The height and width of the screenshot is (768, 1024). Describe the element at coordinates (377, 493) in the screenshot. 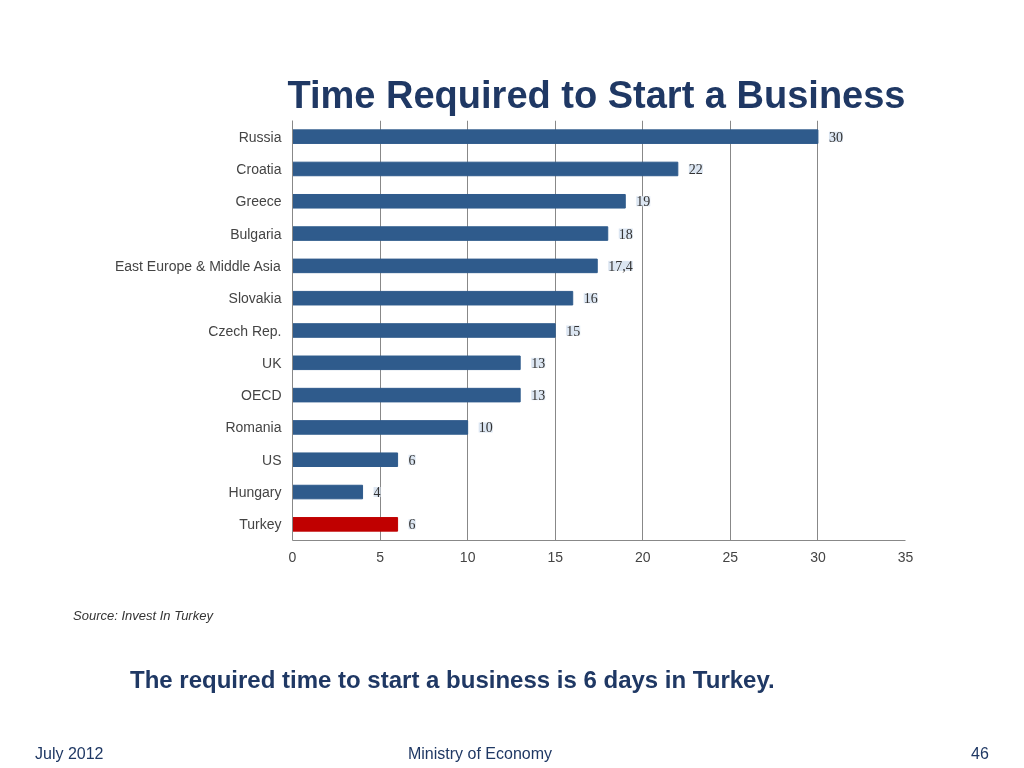

I see `data-label: 4` at that location.